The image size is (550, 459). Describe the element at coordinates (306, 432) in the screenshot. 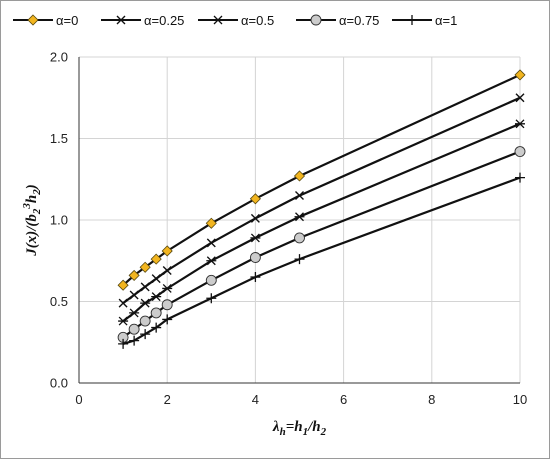

I see `axis-title-part: 1` at that location.